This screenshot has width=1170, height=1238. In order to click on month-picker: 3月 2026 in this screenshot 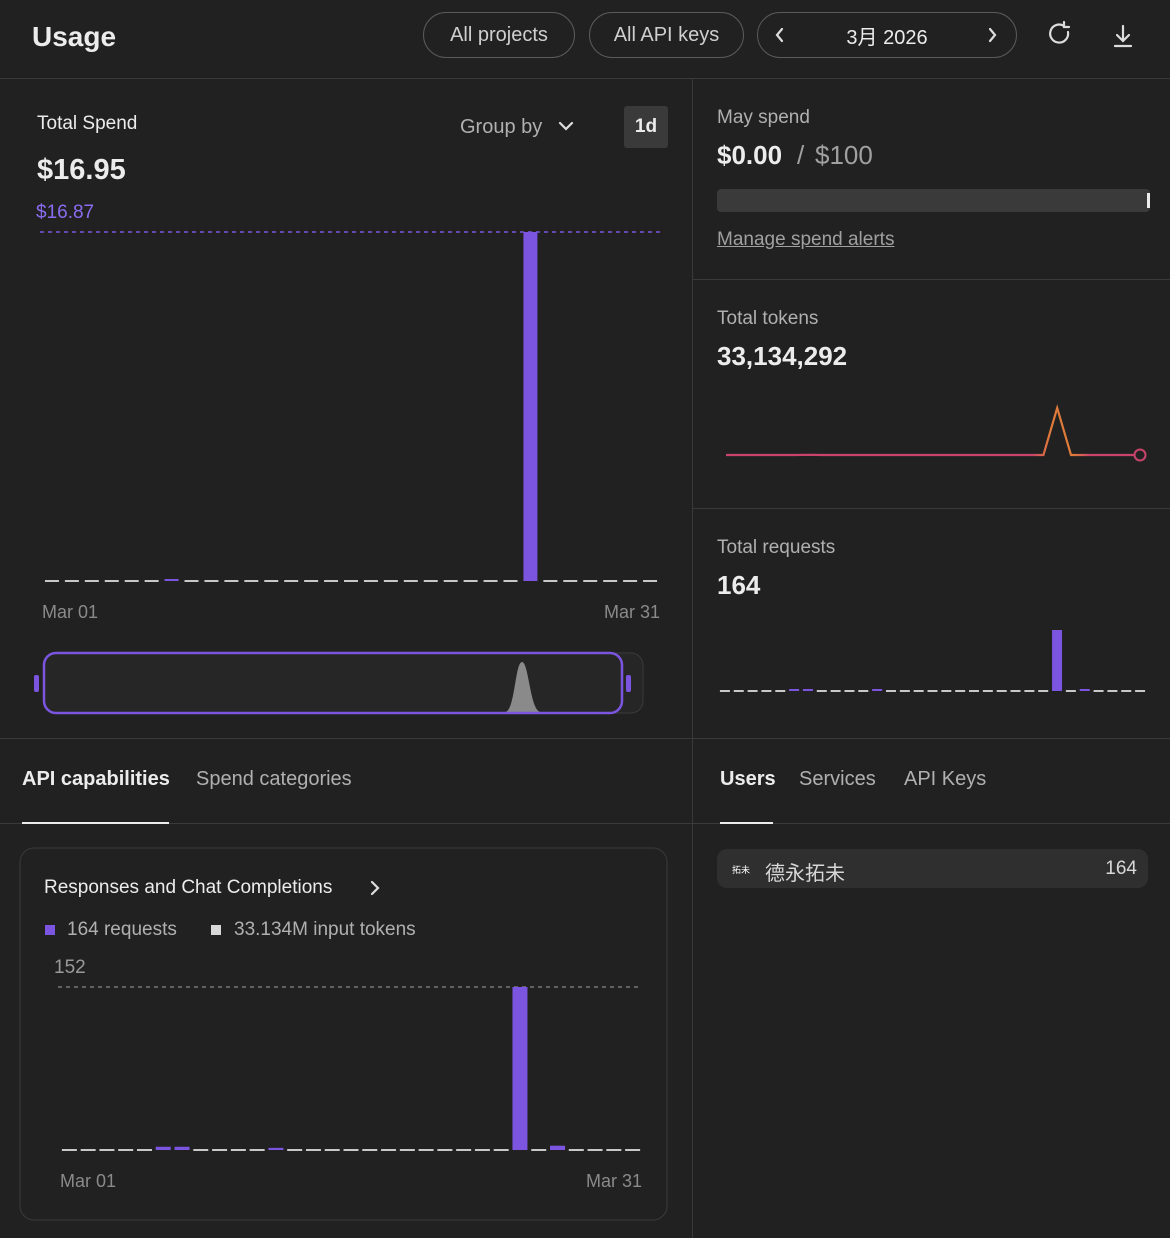, I will do `click(887, 35)`.